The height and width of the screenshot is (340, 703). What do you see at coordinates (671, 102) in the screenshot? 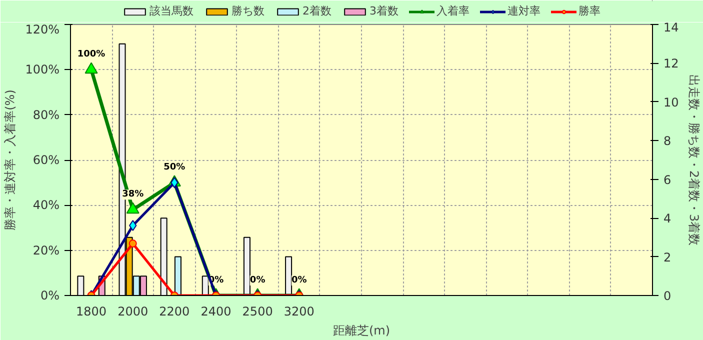
I see `y2-tick-label: 10` at bounding box center [671, 102].